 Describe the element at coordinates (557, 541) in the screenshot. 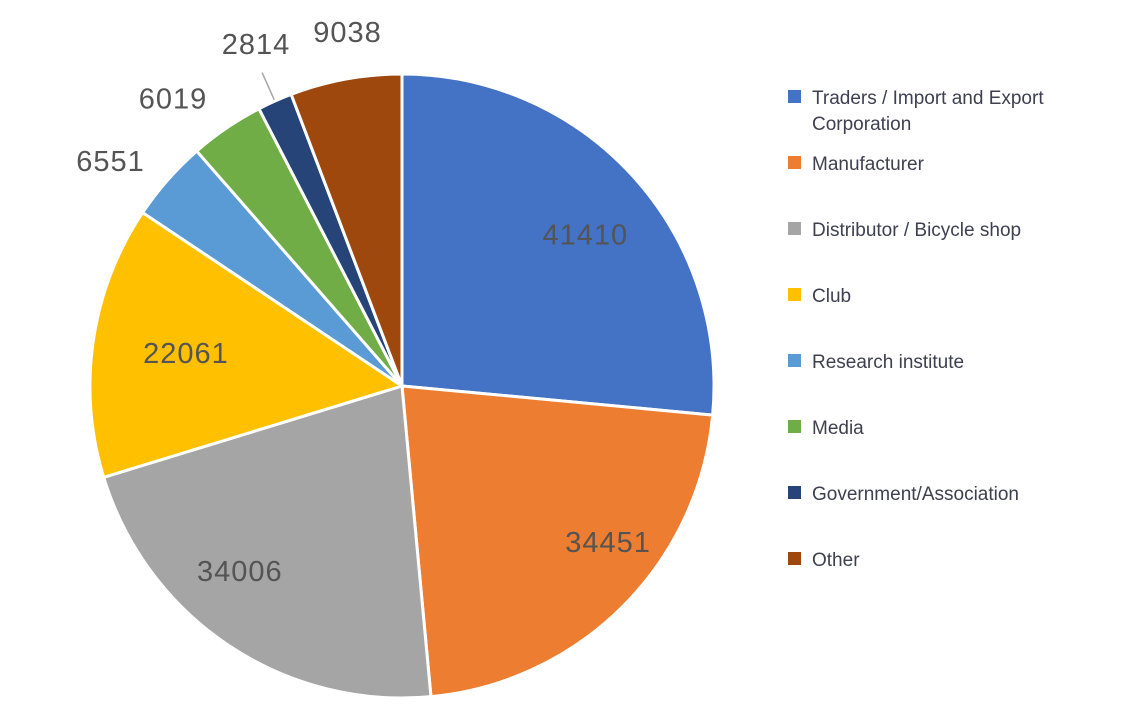

I see `pie-slice-manufacturer` at that location.